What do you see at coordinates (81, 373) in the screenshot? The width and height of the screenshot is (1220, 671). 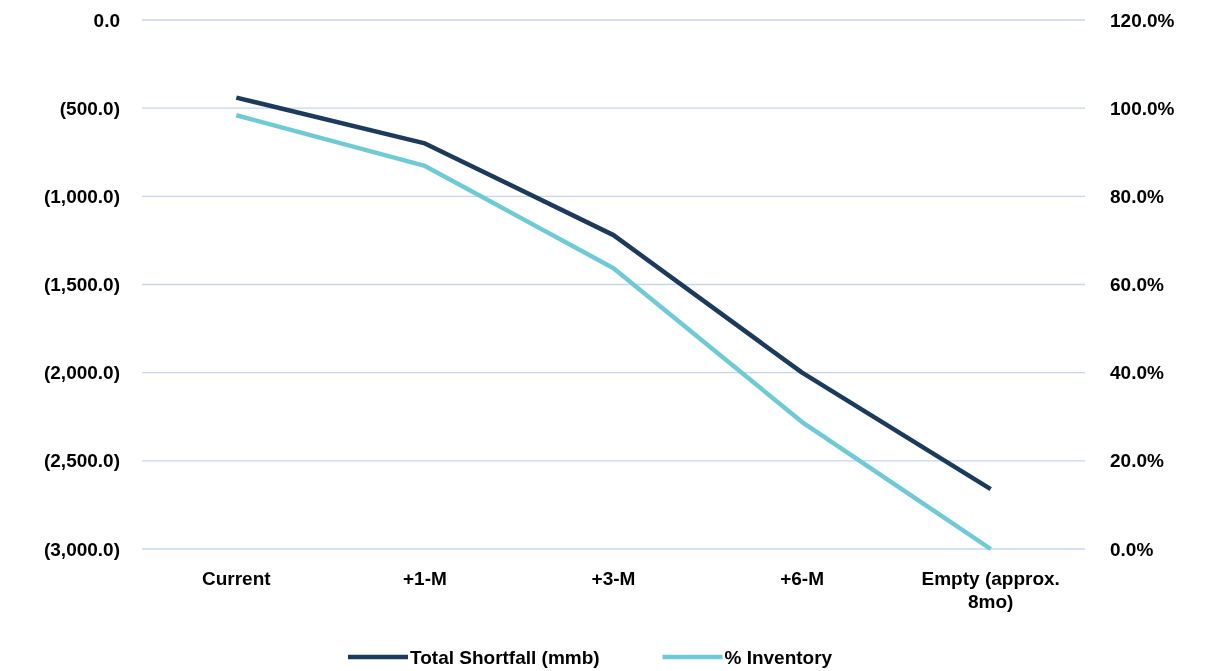 I see `y-tick-label: (2,000.0)` at bounding box center [81, 373].